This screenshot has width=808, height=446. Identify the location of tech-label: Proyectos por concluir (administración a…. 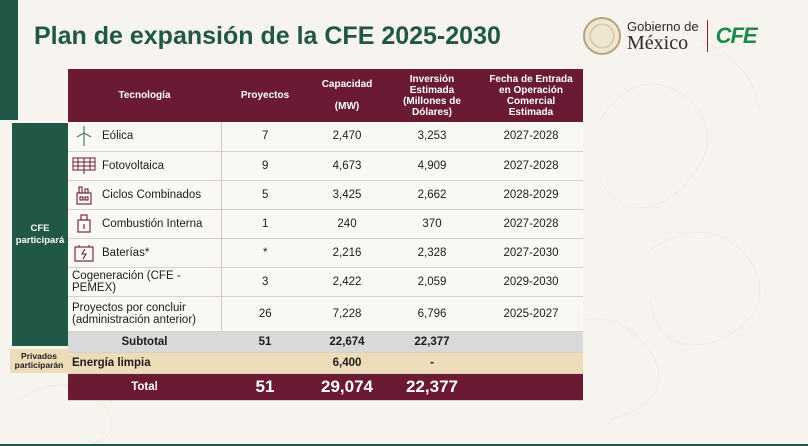
(134, 313).